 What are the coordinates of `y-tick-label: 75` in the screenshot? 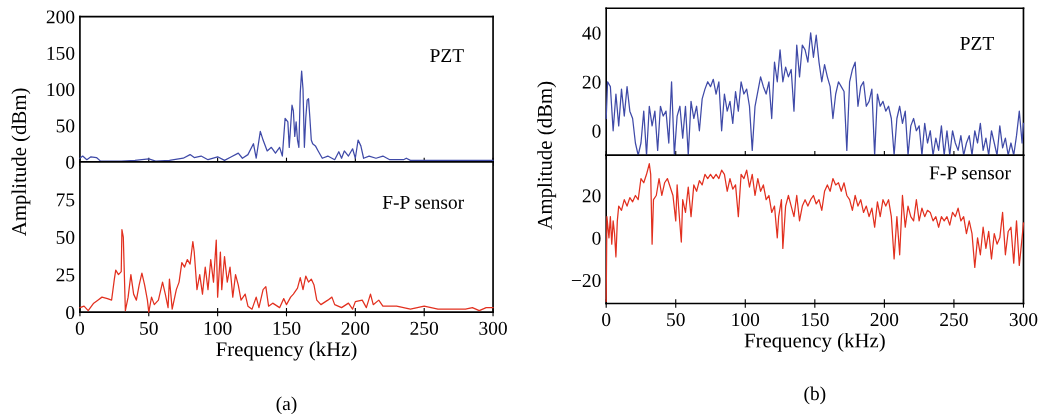 It's located at (65, 200).